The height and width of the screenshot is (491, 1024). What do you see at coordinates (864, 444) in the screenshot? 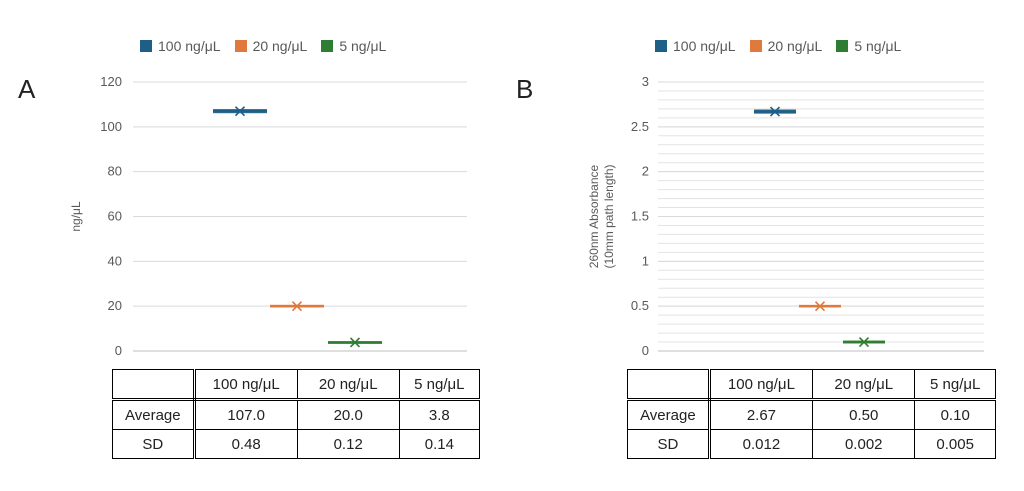
I see `table-cell: 0.002` at bounding box center [864, 444].